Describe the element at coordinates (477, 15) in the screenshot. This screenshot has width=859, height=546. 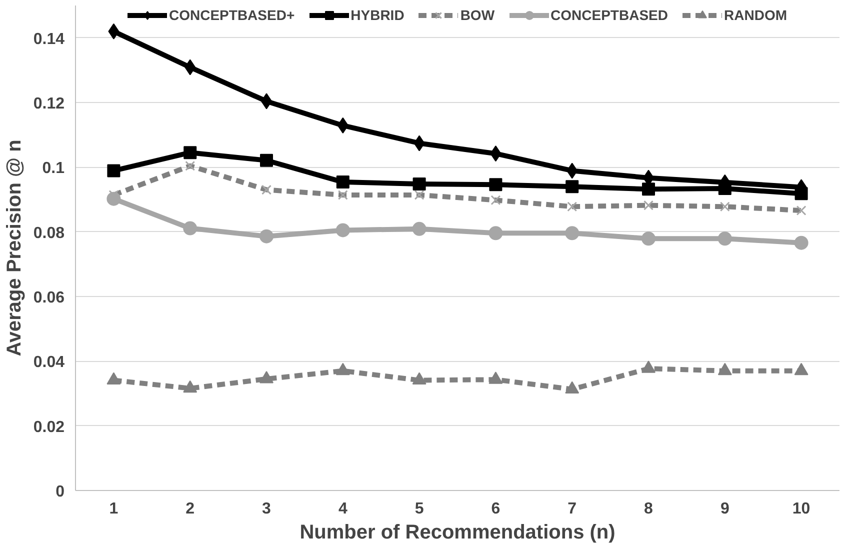
I see `legend-label: BOW` at that location.